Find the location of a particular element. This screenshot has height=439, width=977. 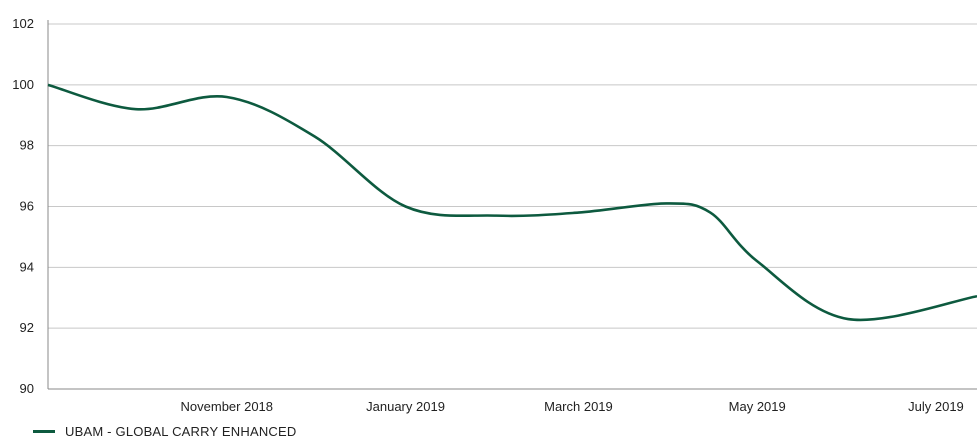

y-axis-ticks: 90 92 94 96 98 100 102 is located at coordinates (23, 206).